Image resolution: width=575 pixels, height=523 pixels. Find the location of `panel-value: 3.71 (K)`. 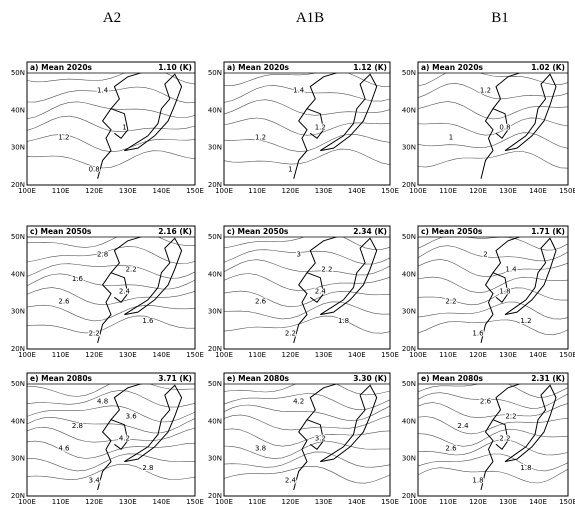

panel-value: 3.71 (K) is located at coordinates (175, 378).